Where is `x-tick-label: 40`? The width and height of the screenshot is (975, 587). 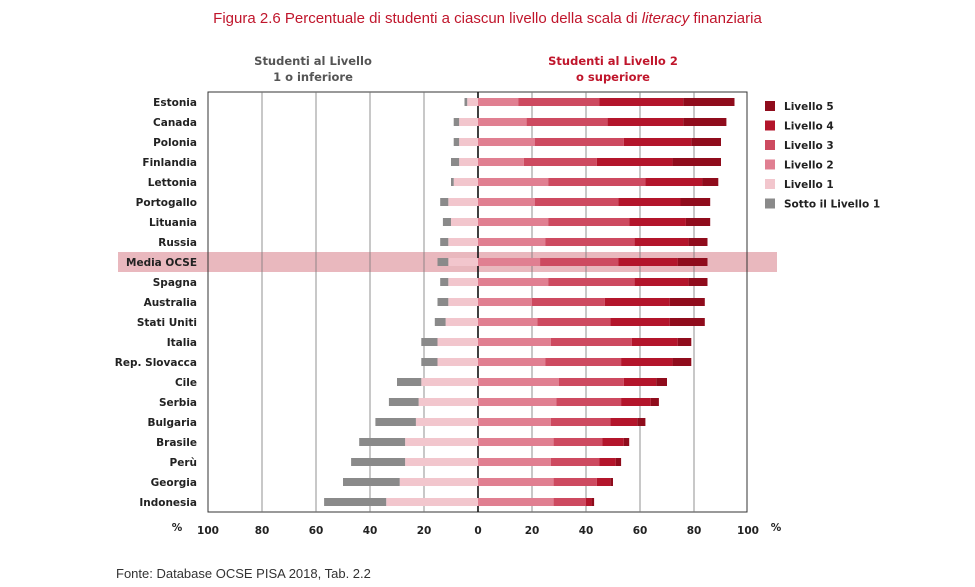 x-tick-label: 40 is located at coordinates (586, 531).